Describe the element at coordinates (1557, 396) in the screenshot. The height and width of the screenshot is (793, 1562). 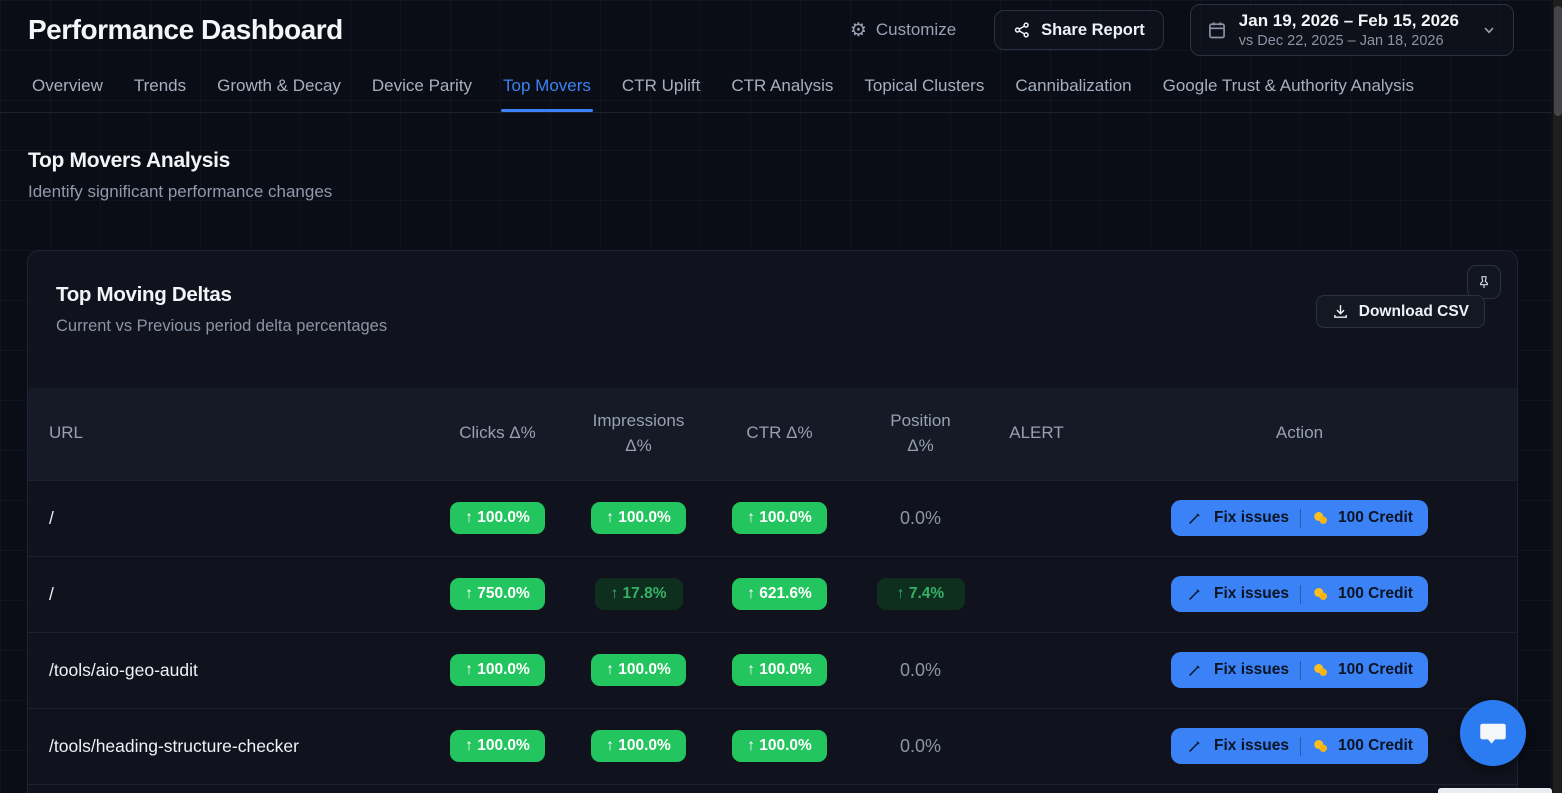
I see `scrollbar` at that location.